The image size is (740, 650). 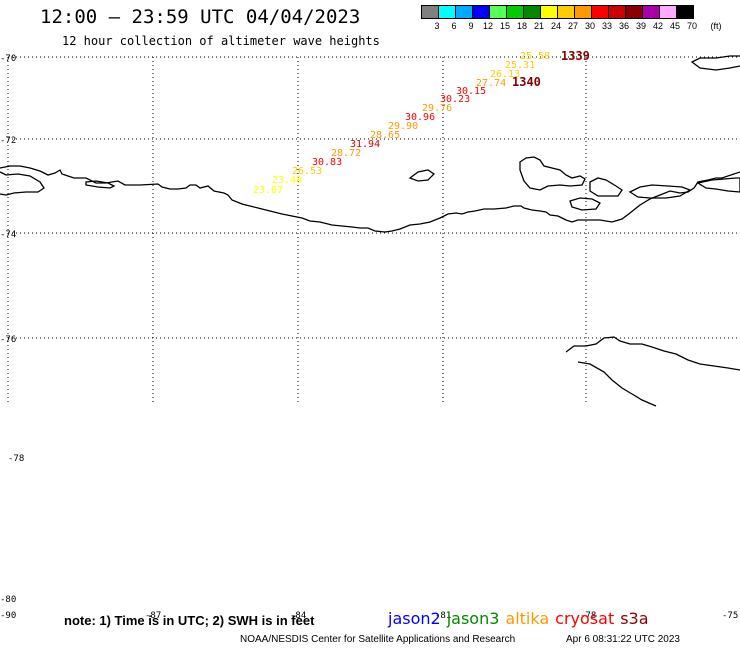 What do you see at coordinates (581, 27) in the screenshot?
I see `colorbar-labels: 3 6 9 12 15 18 21 24 27 30 33 36 39 42 45 70 (ft)` at bounding box center [581, 27].